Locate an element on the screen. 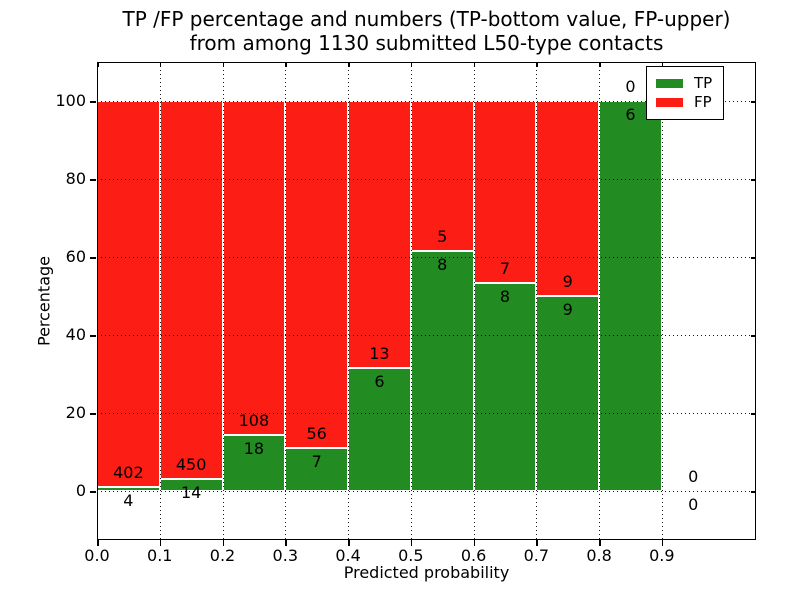  fp-legend-swatch is located at coordinates (669, 102).